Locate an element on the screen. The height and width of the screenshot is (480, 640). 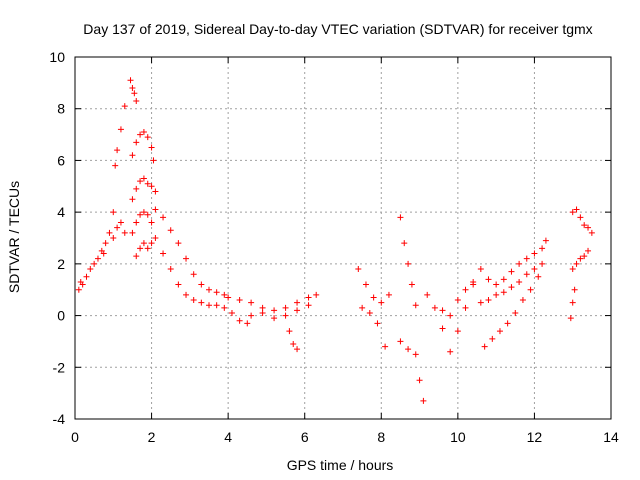
y-tick-label: 2 is located at coordinates (61, 264).